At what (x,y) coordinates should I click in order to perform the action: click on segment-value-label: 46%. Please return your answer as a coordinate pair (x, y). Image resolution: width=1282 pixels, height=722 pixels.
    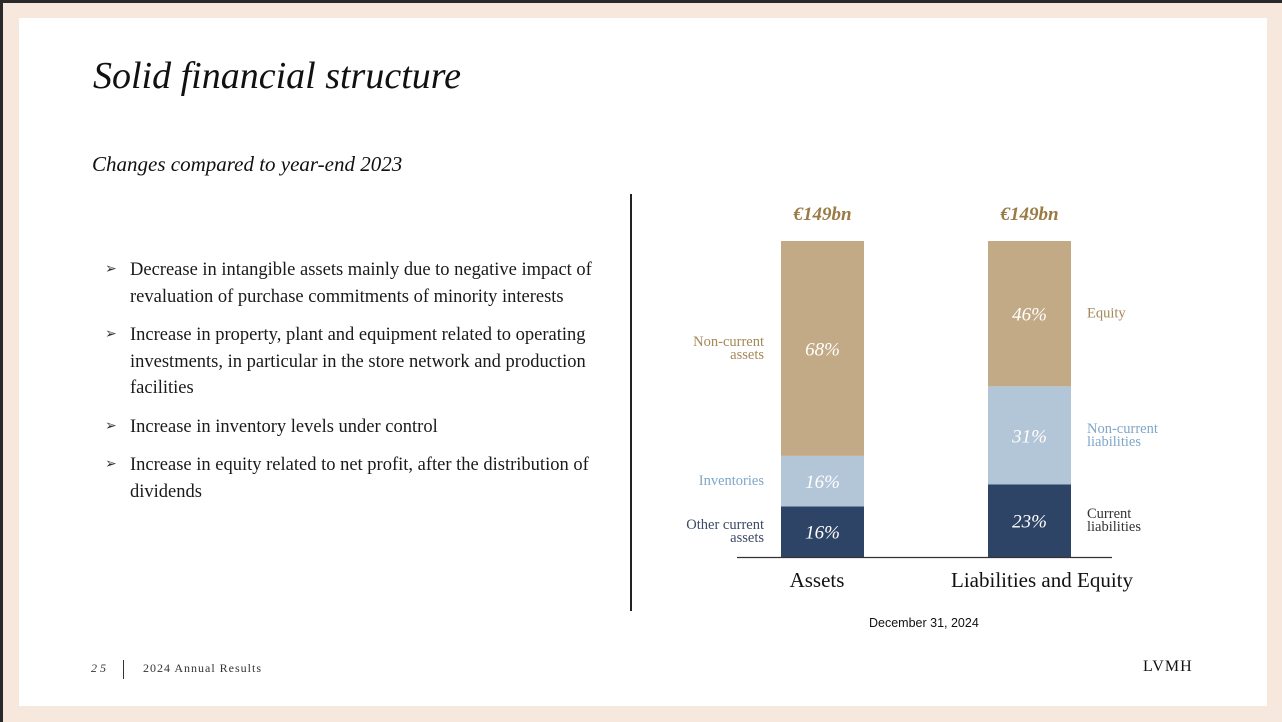
    Looking at the image, I should click on (1029, 315).